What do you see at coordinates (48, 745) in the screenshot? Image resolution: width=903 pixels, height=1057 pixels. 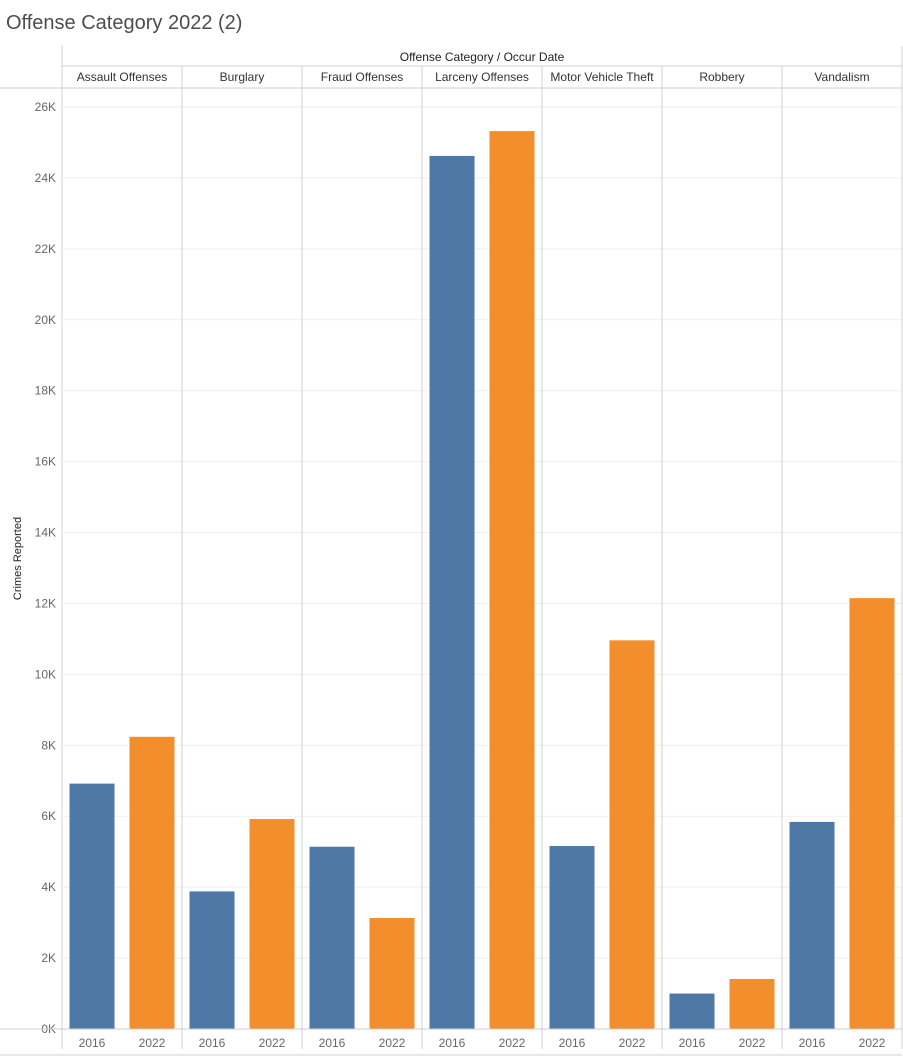 I see `y-tick-label: 8K` at bounding box center [48, 745].